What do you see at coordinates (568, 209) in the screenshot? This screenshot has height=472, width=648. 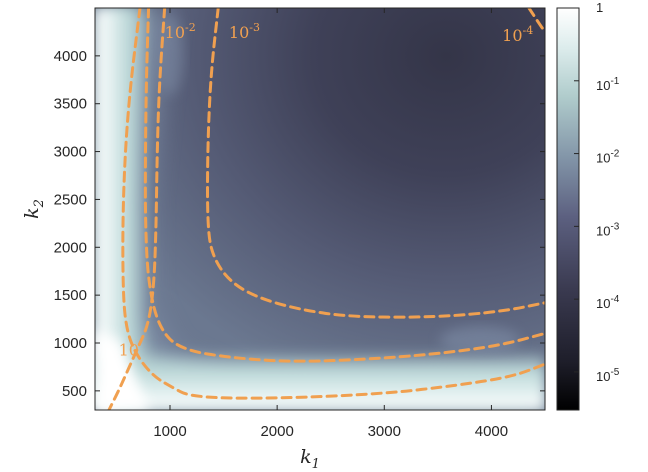 I see `colorbar` at bounding box center [568, 209].